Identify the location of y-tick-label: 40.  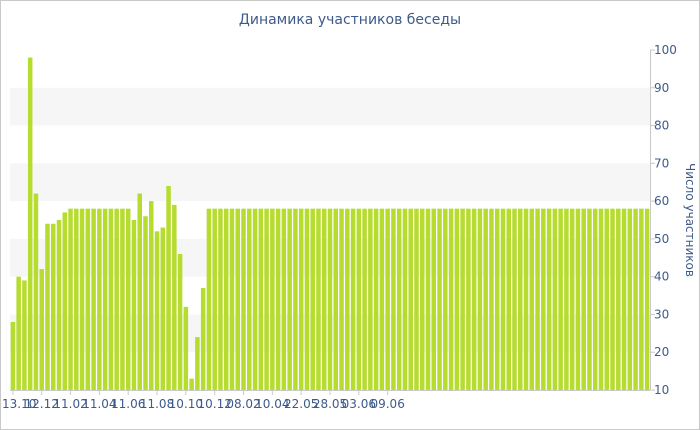
(661, 277).